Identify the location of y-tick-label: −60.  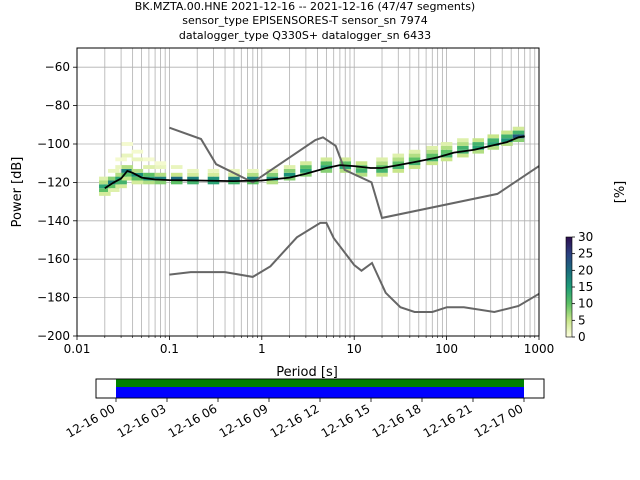
(57, 67).